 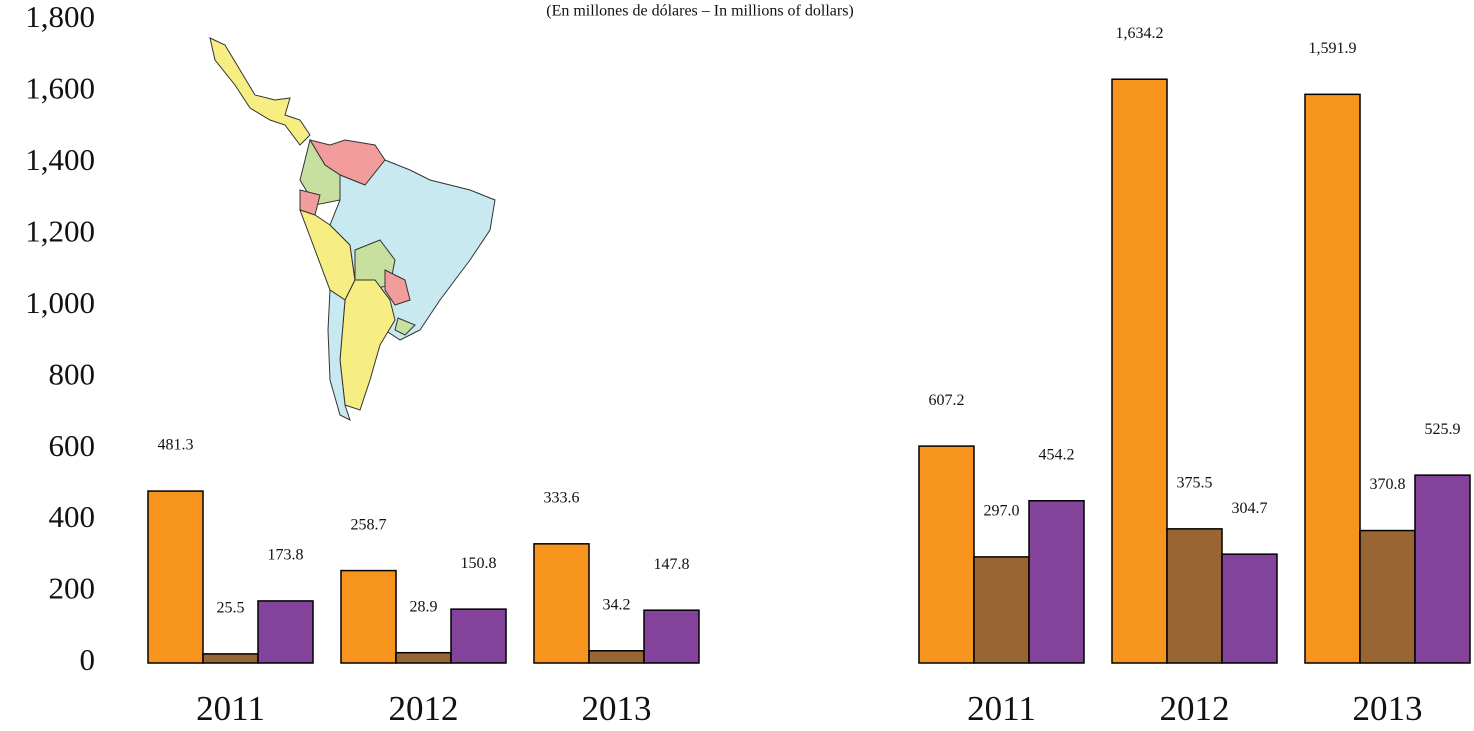 I want to click on value-label: 258.7, so click(x=369, y=524).